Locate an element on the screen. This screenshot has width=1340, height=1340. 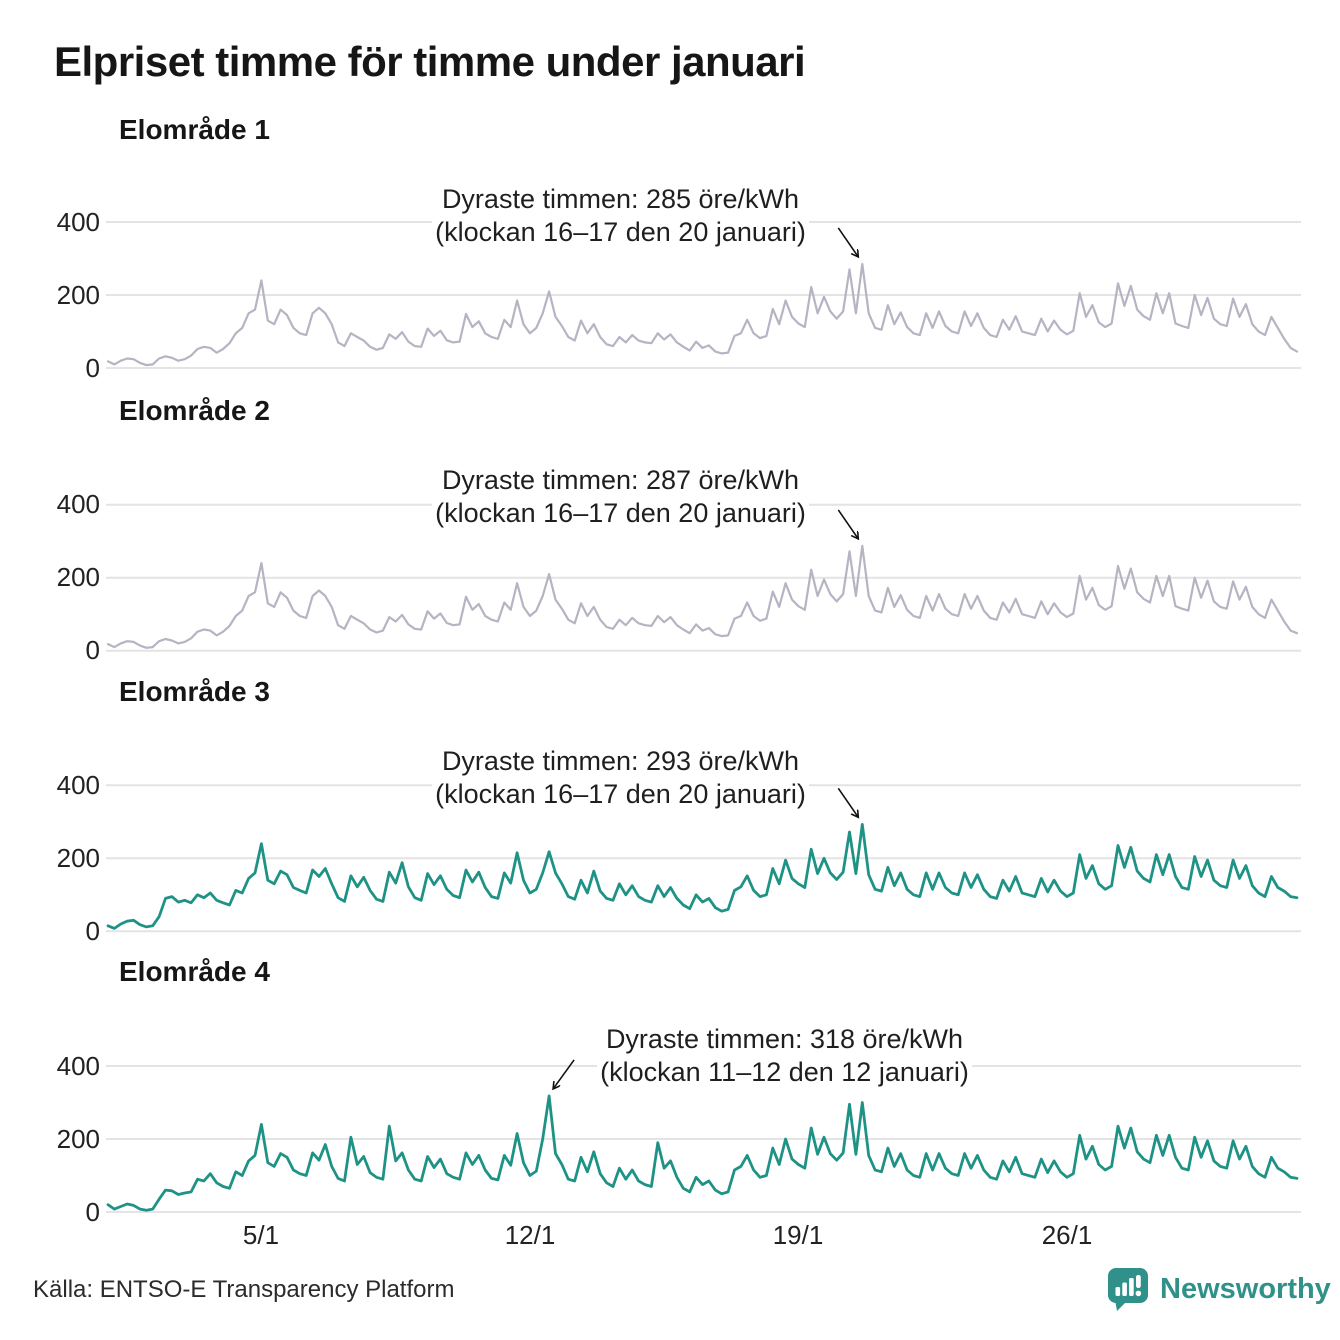
x-tick-label: 12/1 is located at coordinates (530, 1235).